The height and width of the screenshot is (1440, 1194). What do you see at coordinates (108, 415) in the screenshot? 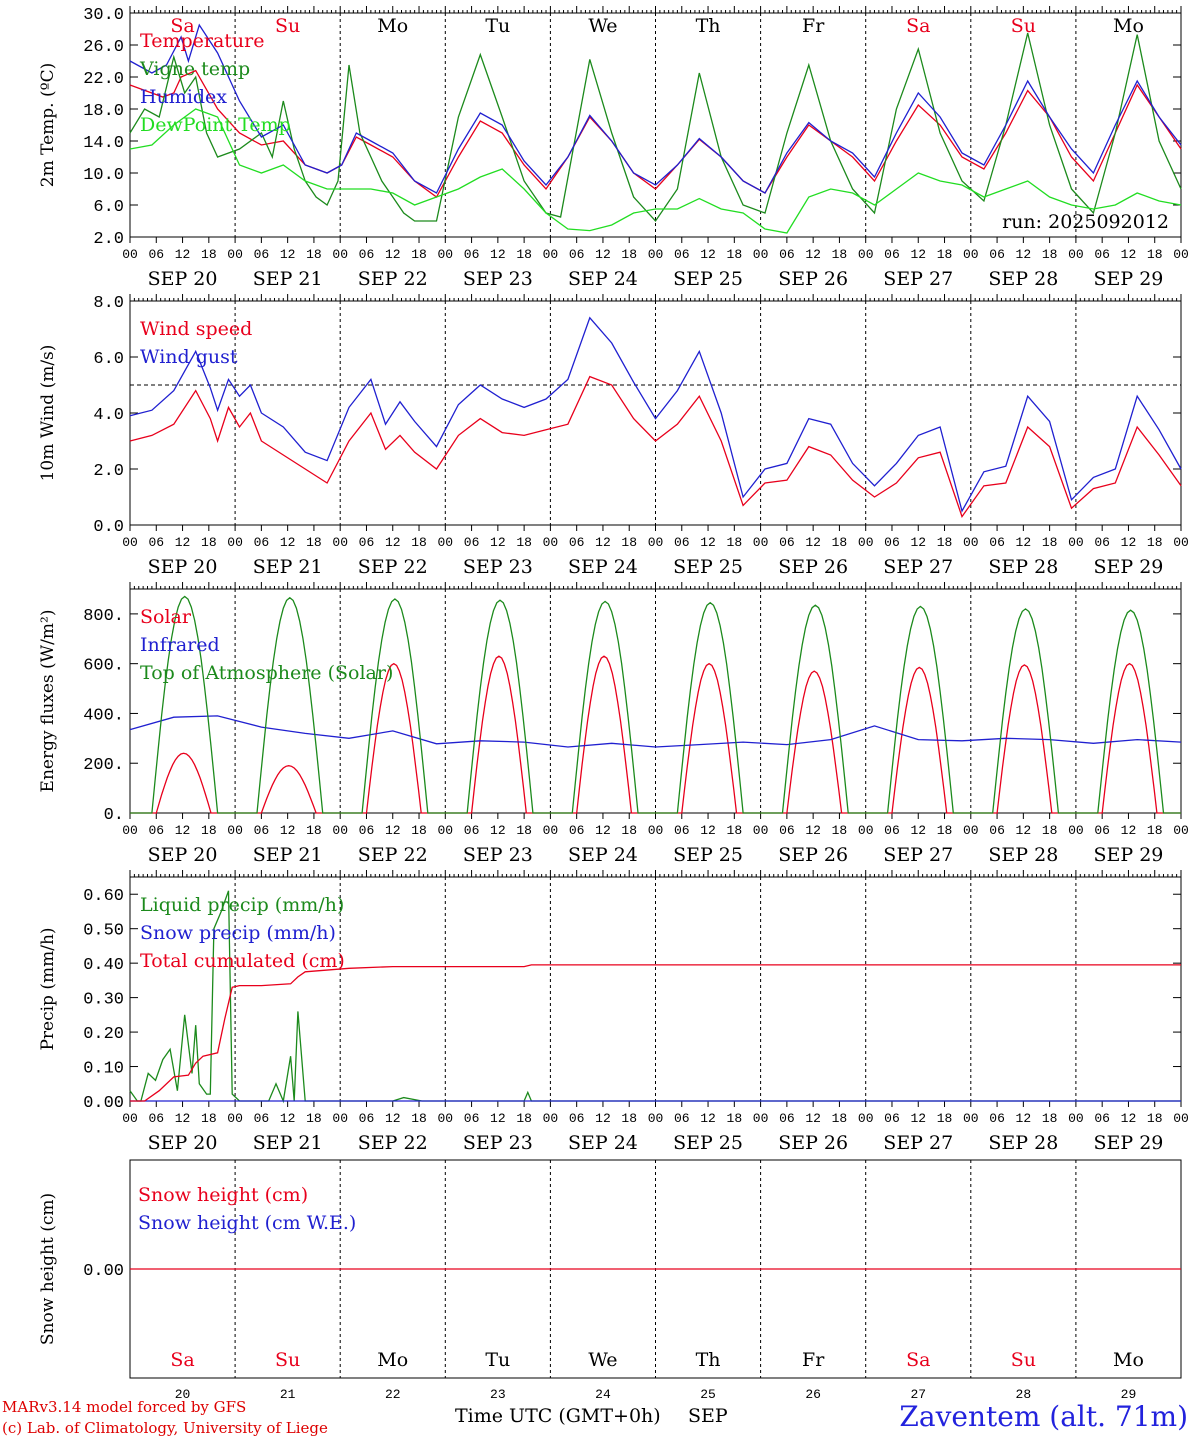
I see `y-tick-label: 4.0` at bounding box center [108, 415].